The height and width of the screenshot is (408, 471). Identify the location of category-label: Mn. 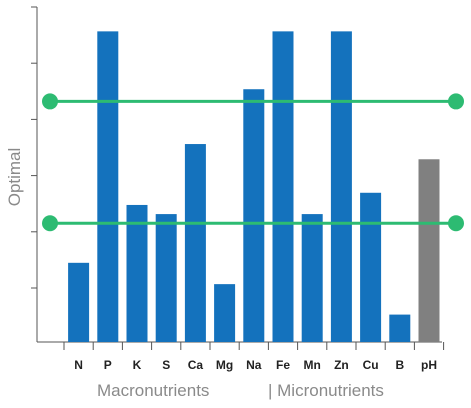
(312, 365).